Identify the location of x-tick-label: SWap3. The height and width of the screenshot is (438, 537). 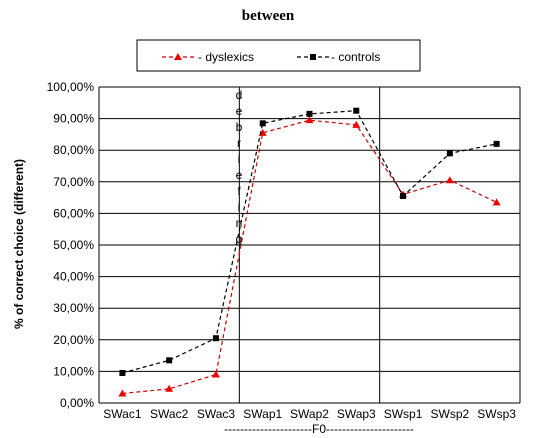
(356, 414).